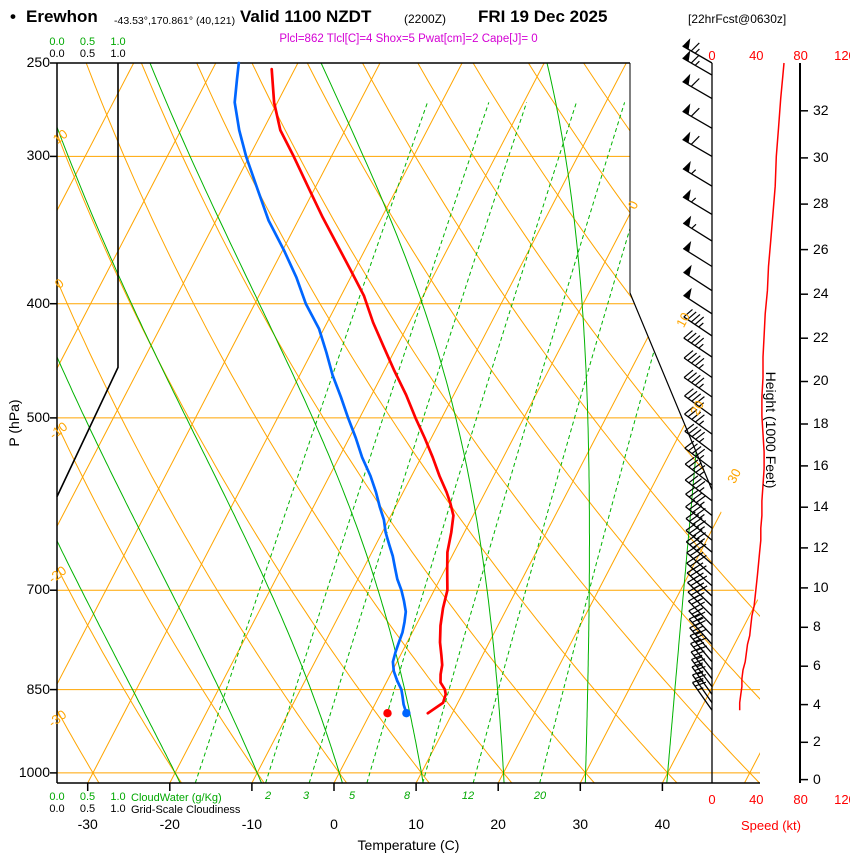 The image size is (850, 860). I want to click on temperature-tick-label: 40, so click(662, 824).